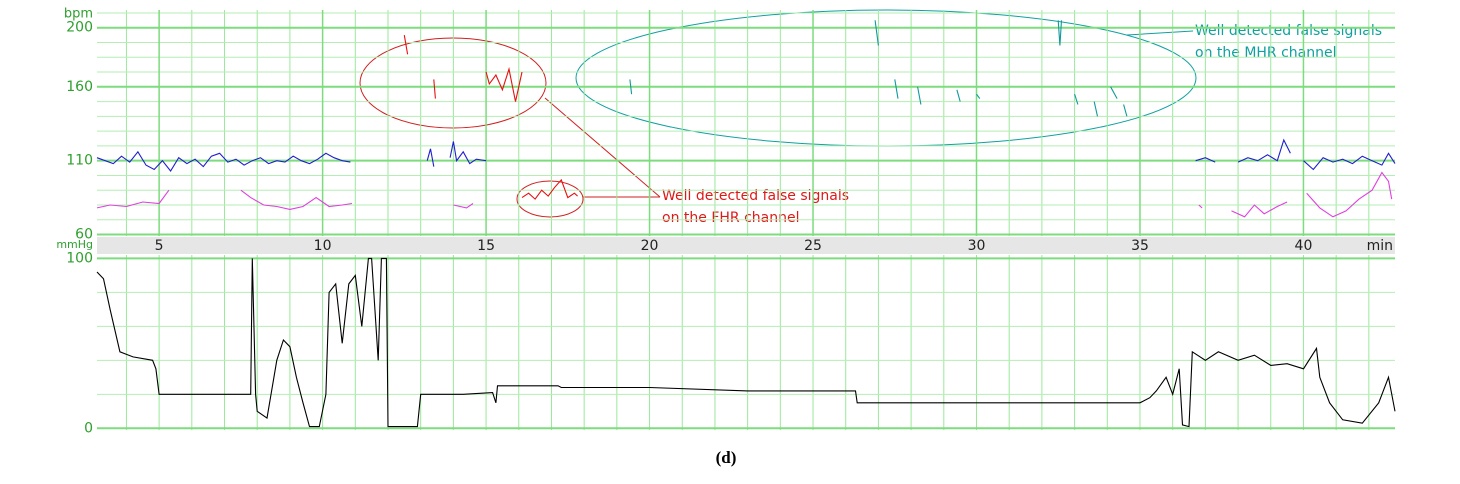 This screenshot has width=1460, height=484. Describe the element at coordinates (79, 87) in the screenshot. I see `y-tick-label: 160` at that location.